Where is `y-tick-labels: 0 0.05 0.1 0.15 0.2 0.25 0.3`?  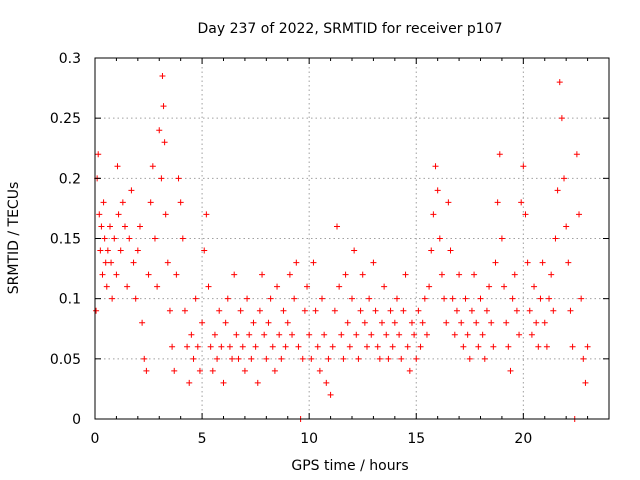 y-tick-labels: 0 0.05 0.1 0.15 0.2 0.25 0.3 is located at coordinates (65, 239).